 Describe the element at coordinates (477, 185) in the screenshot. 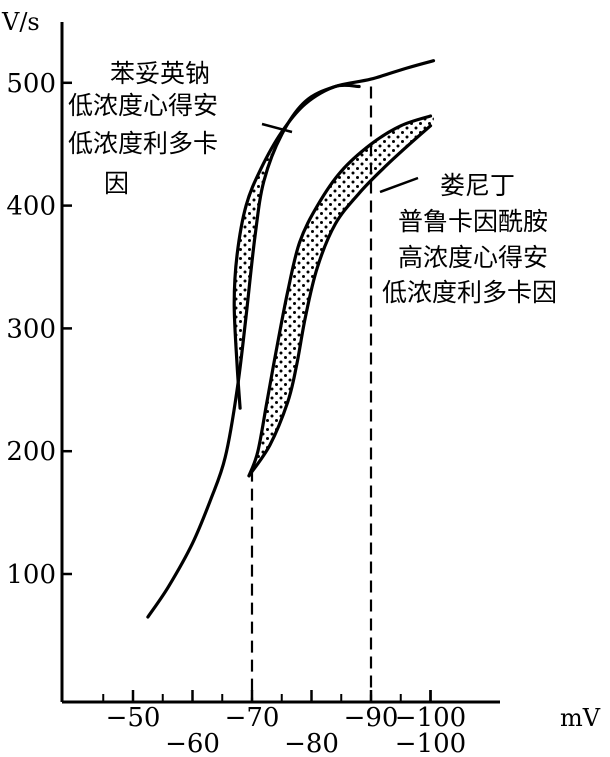

I see `annotation-b-line-1: 娄尼丁` at that location.